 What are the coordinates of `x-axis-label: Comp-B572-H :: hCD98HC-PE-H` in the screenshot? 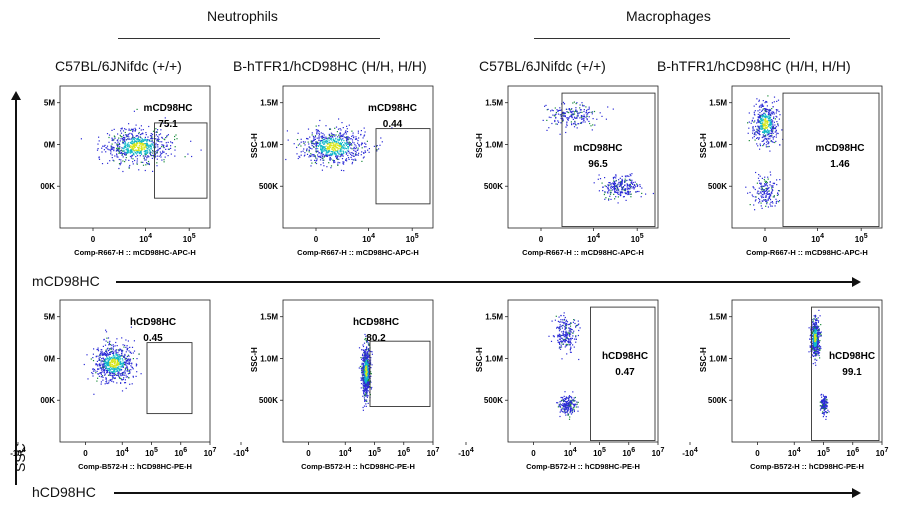 It's located at (358, 466).